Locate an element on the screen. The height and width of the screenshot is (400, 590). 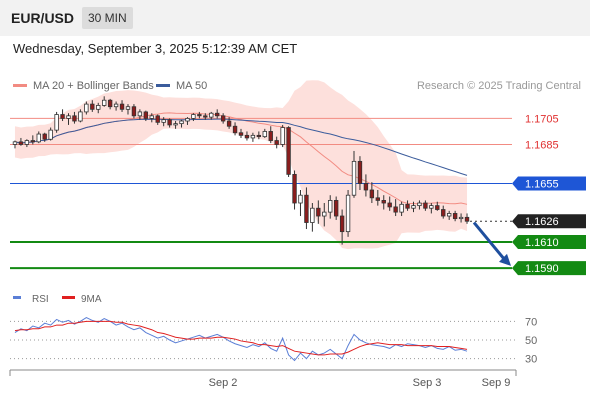
forecast-arrow-head is located at coordinates (505, 259).